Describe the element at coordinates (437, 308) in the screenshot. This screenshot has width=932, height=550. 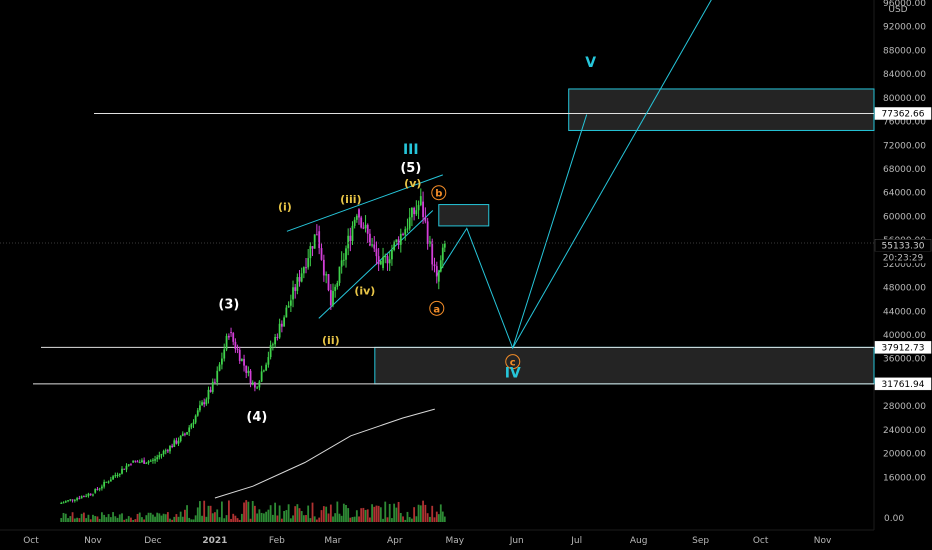
I see `wave-label-circle` at that location.